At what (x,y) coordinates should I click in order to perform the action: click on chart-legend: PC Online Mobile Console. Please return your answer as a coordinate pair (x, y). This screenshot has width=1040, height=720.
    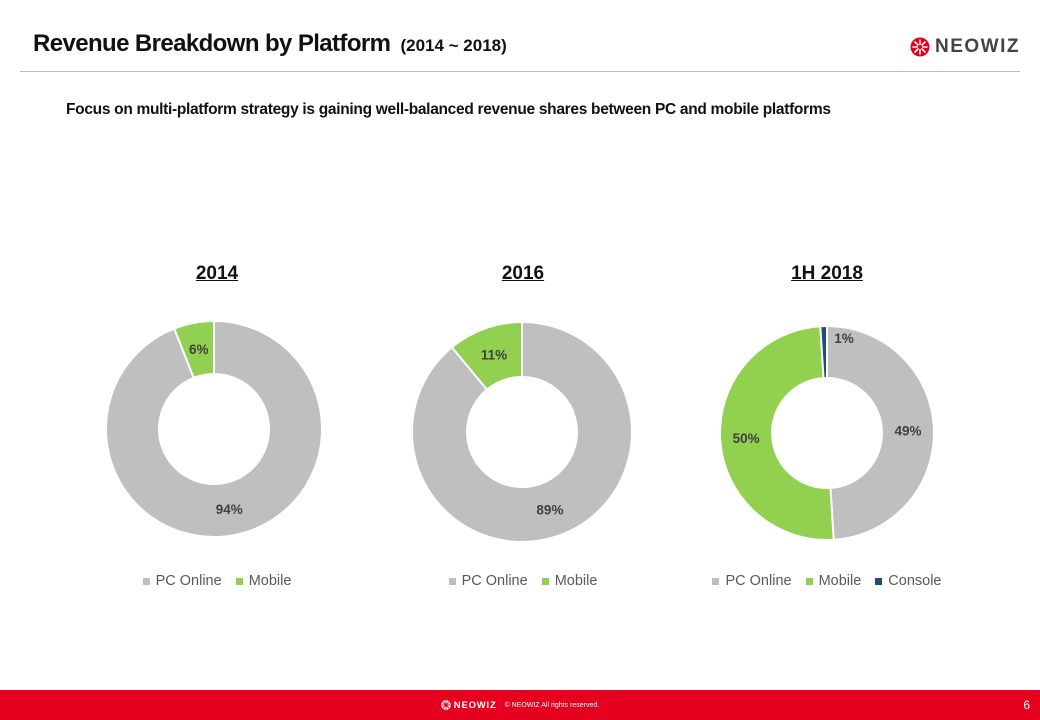
    Looking at the image, I should click on (827, 581).